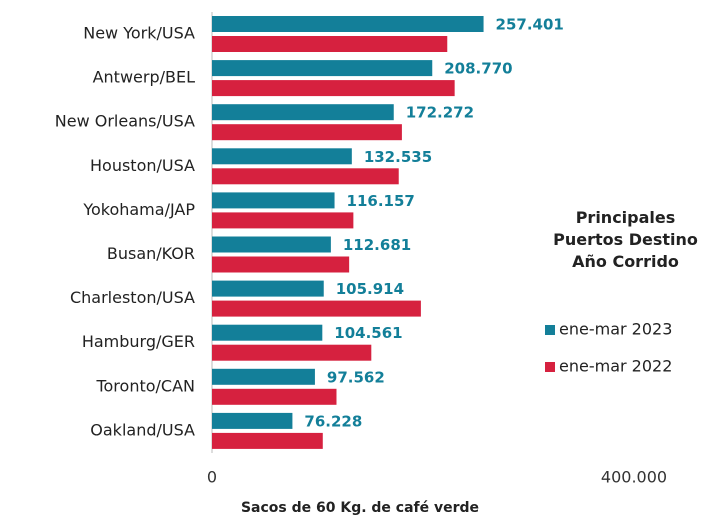  Describe the element at coordinates (132, 297) in the screenshot. I see `y-tick-label: Charleston/USA` at that location.